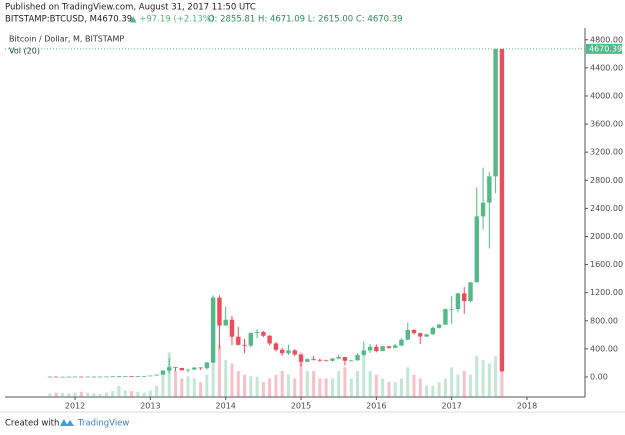 The width and height of the screenshot is (625, 435). I want to click on y-tick-label: 4000.00, so click(606, 95).